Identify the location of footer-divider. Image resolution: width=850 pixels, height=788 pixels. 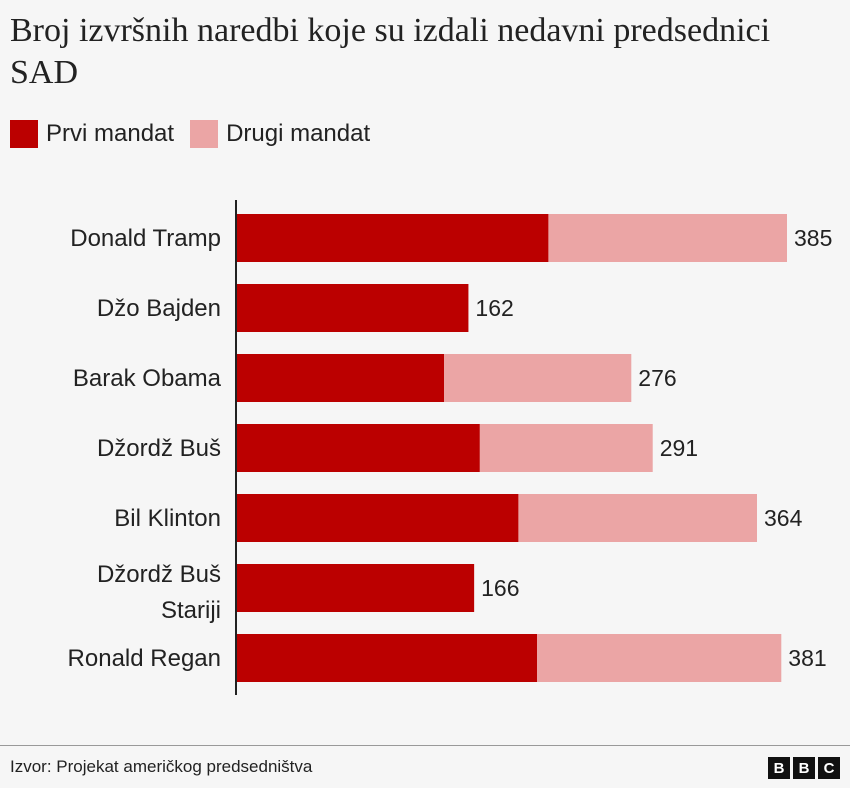
(425, 745).